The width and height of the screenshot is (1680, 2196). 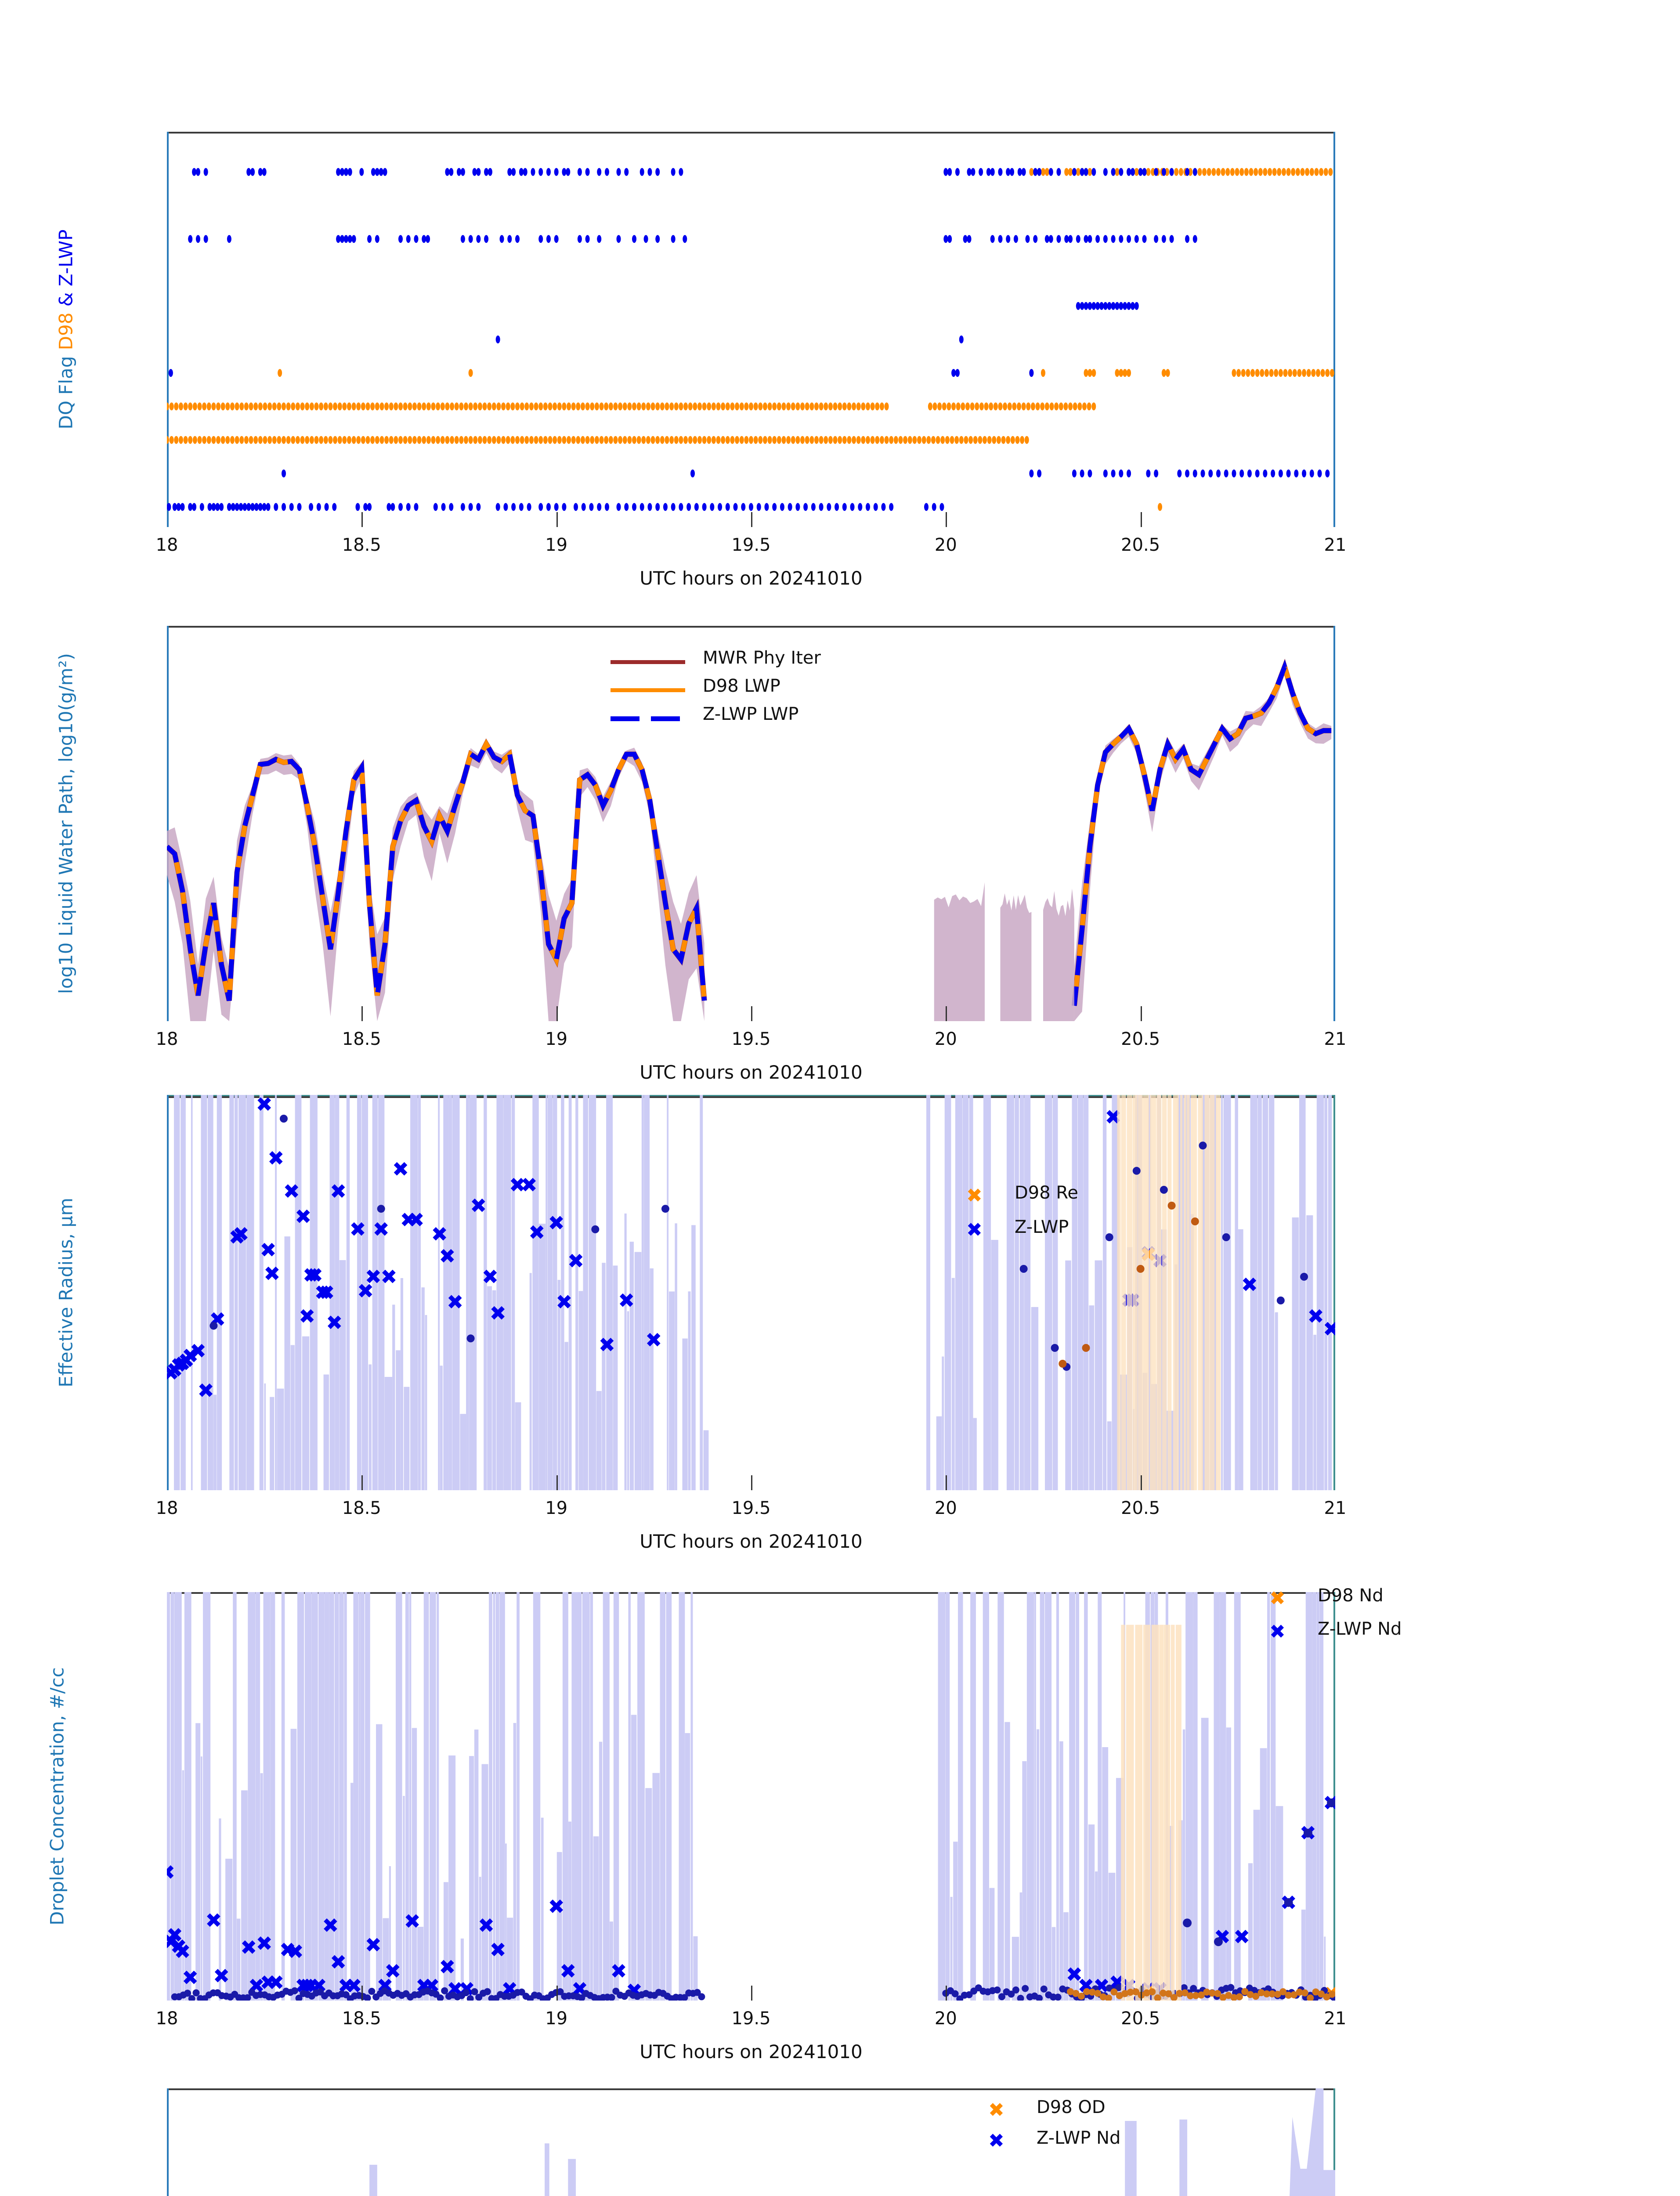 I want to click on axis-top, so click(x=751, y=1095).